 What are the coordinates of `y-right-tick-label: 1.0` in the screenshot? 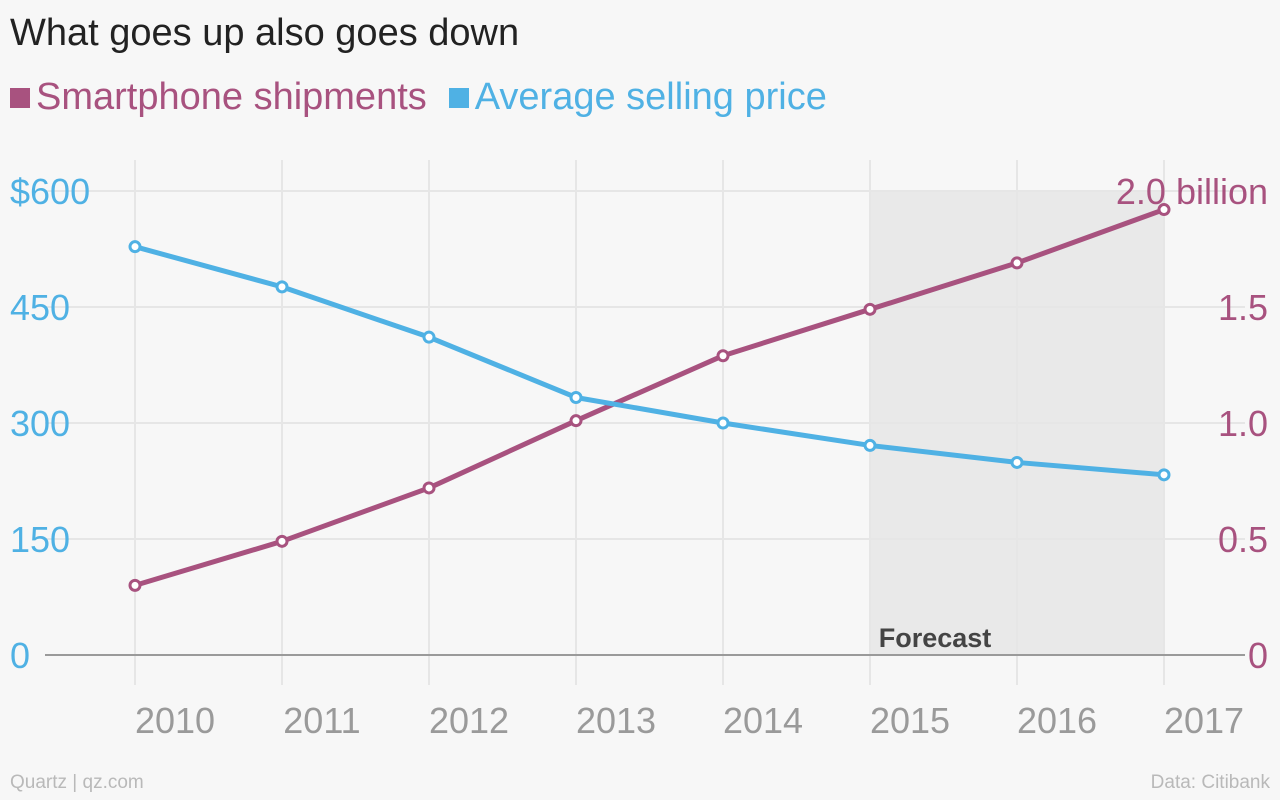 It's located at (1243, 423).